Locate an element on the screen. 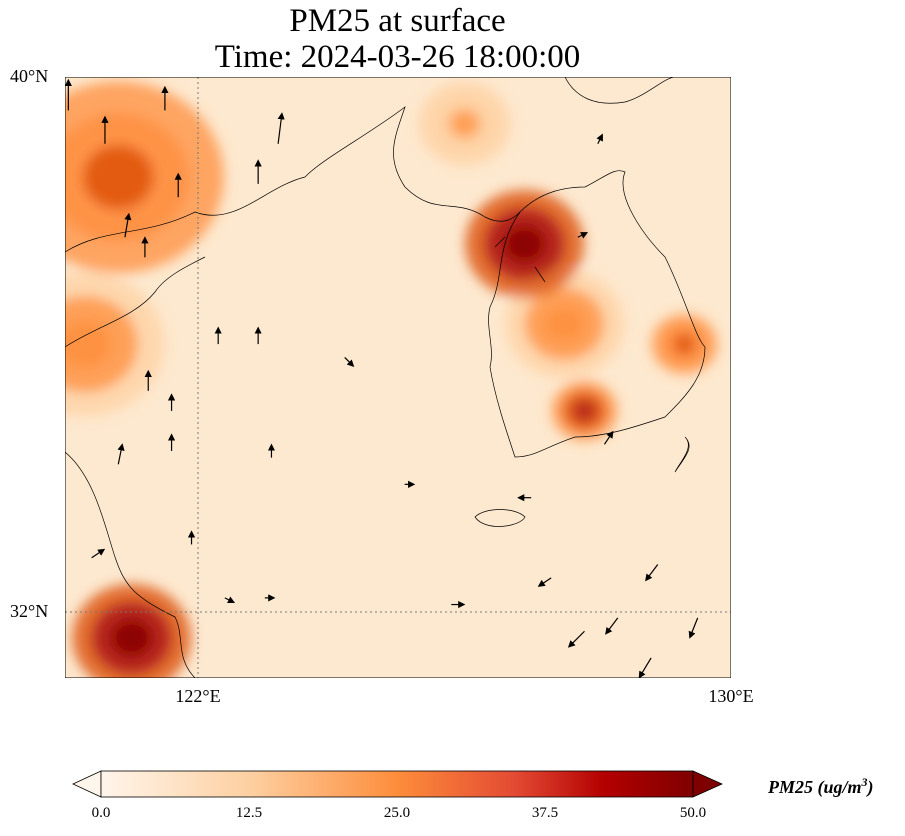  colorbar-label: PM25 (ug/m3) is located at coordinates (821, 786).